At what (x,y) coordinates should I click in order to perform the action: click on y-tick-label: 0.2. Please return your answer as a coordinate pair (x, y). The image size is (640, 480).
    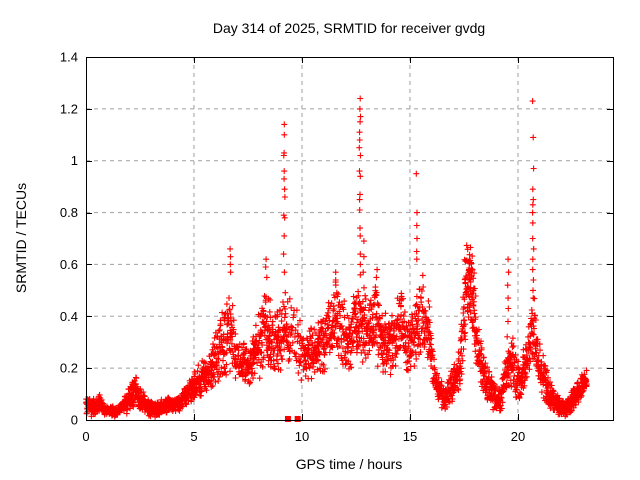
    Looking at the image, I should click on (69, 368).